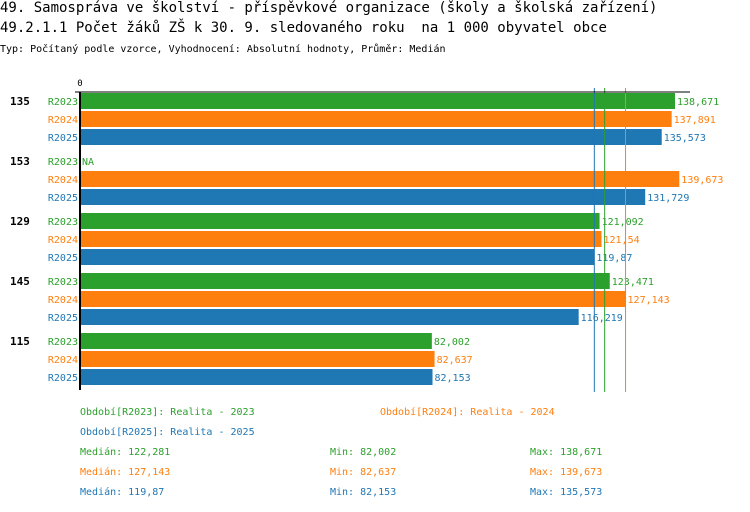 The height and width of the screenshot is (512, 750). What do you see at coordinates (649, 300) in the screenshot?
I see `data-label: 127,143` at bounding box center [649, 300].